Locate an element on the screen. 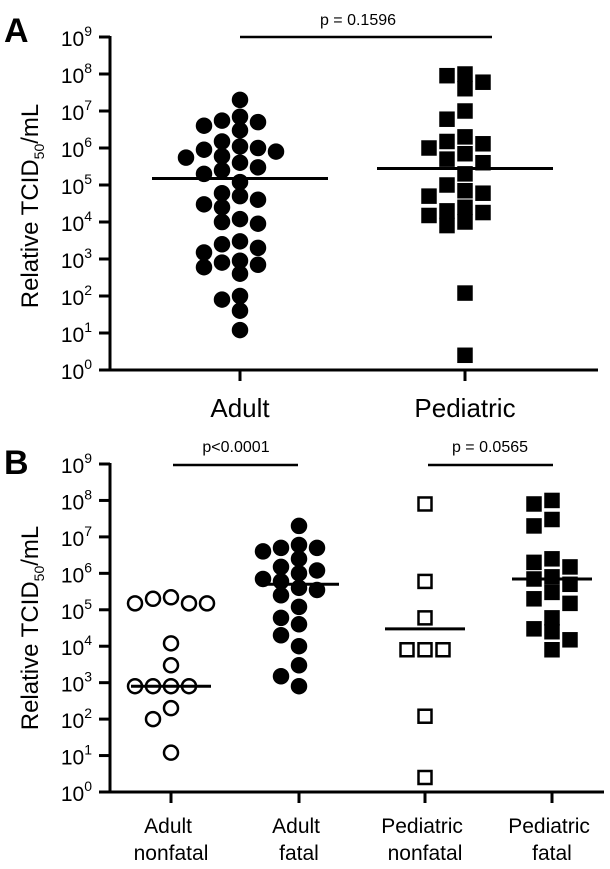  panel-a-label: A is located at coordinates (16, 31).